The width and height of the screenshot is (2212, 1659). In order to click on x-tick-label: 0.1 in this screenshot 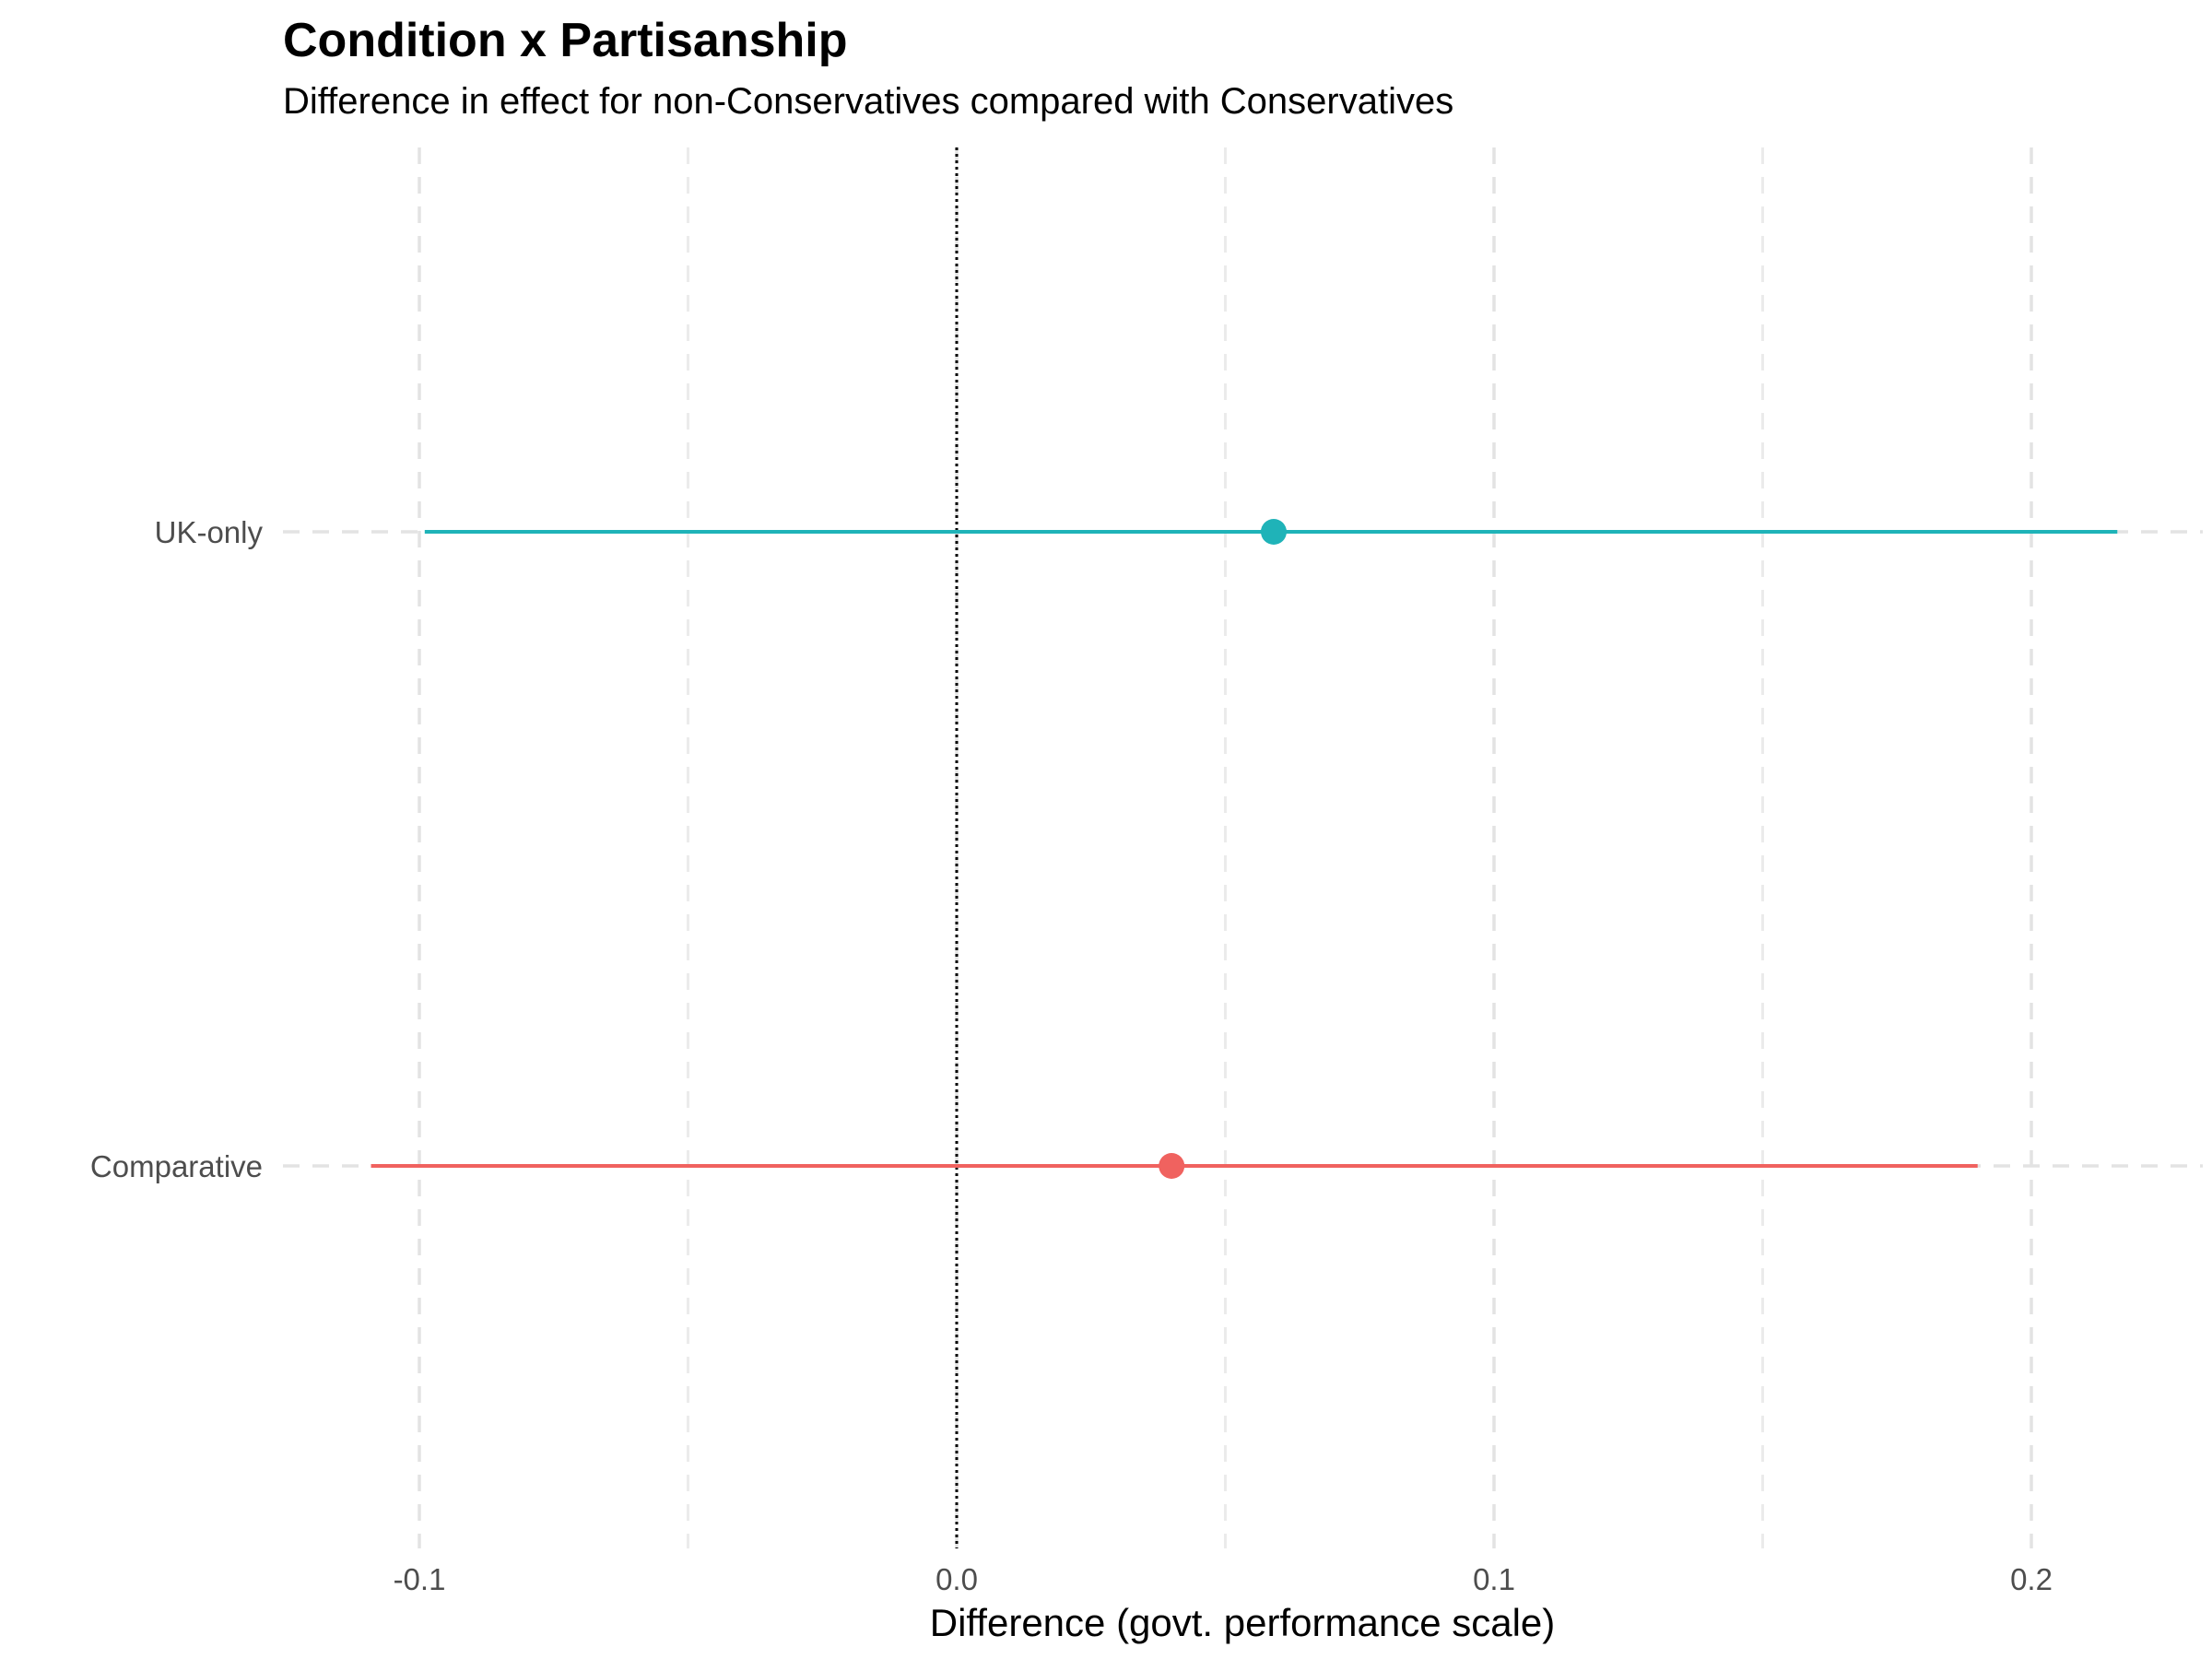, I will do `click(1494, 1579)`.